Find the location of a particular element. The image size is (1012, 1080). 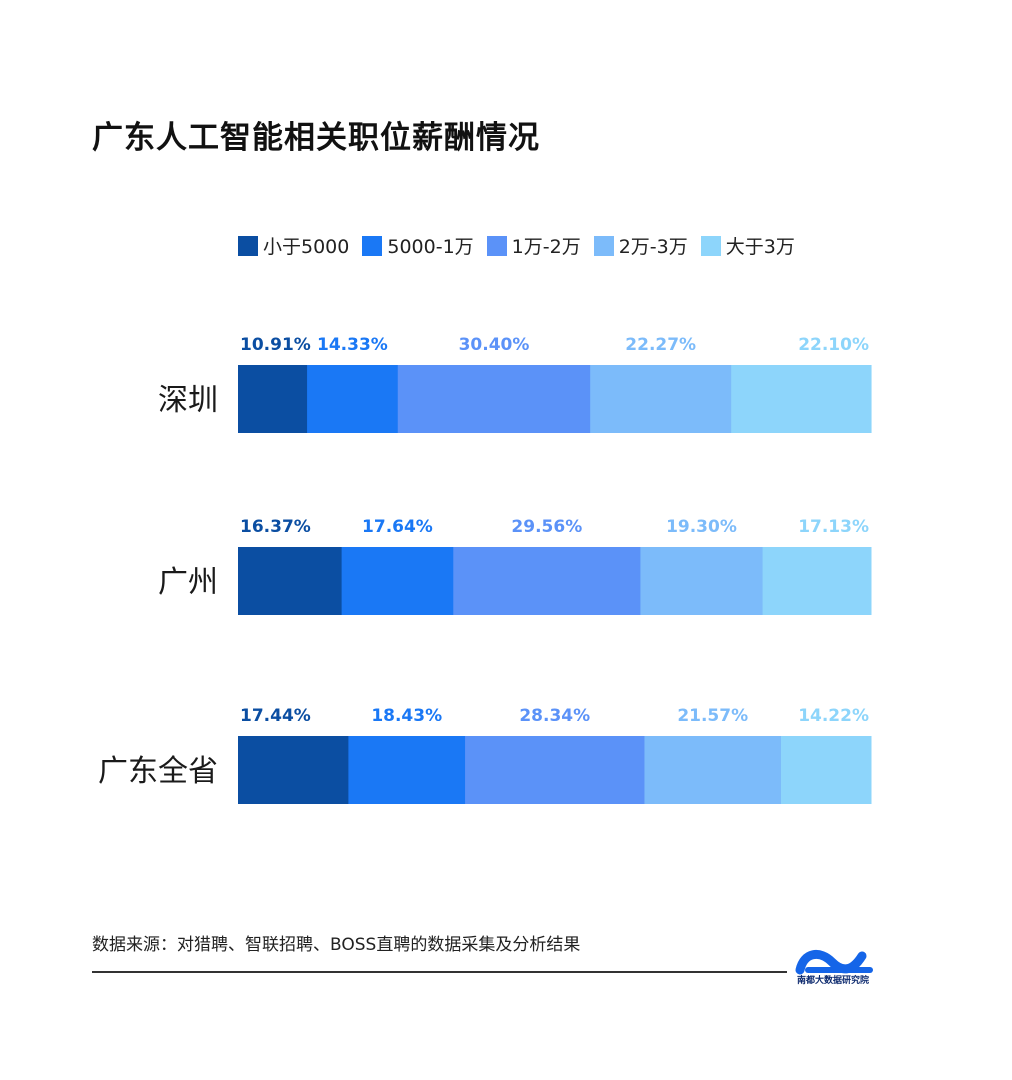

legend-item: 小于5000 is located at coordinates (293, 245).